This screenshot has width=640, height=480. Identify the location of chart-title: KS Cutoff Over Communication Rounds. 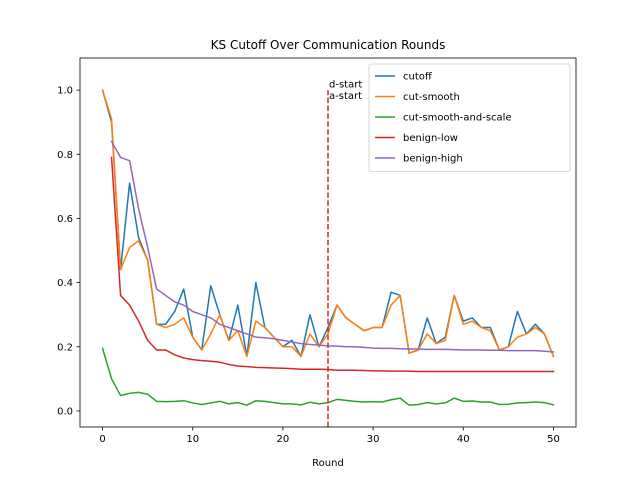
(328, 45).